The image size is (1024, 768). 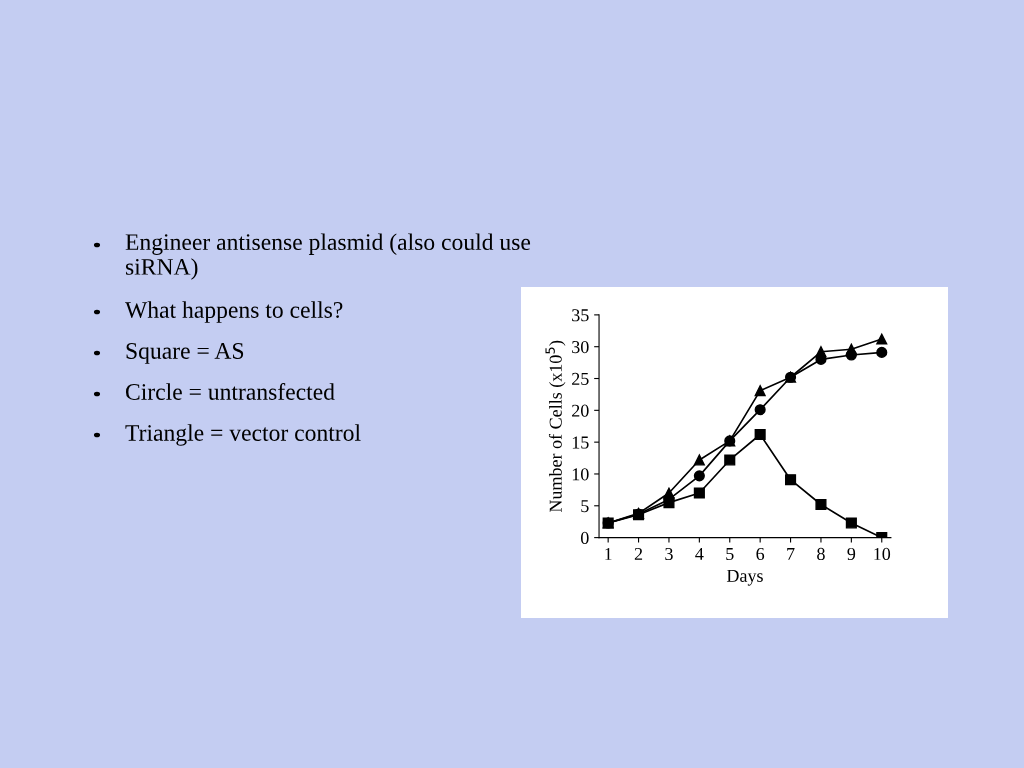 I want to click on y-tick-label: 30, so click(x=580, y=347).